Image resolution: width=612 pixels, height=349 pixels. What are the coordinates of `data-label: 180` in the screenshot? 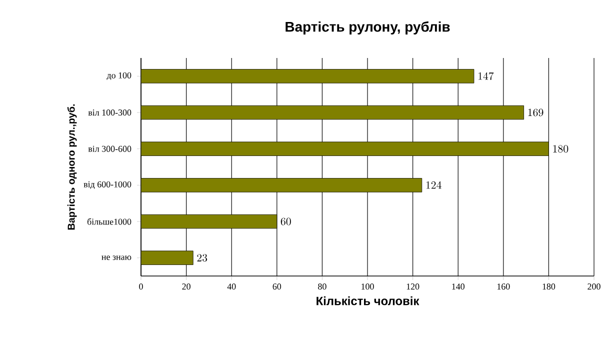 It's located at (560, 149).